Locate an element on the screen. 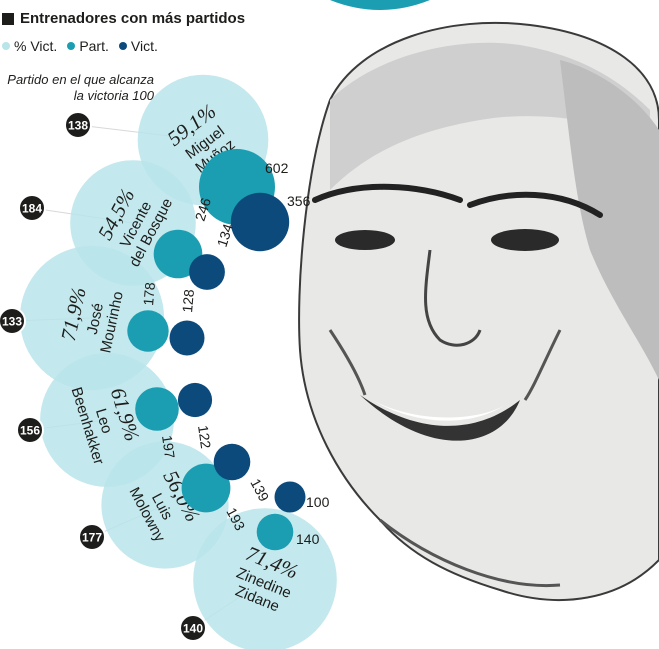  wins-value-label: 100 is located at coordinates (318, 502).